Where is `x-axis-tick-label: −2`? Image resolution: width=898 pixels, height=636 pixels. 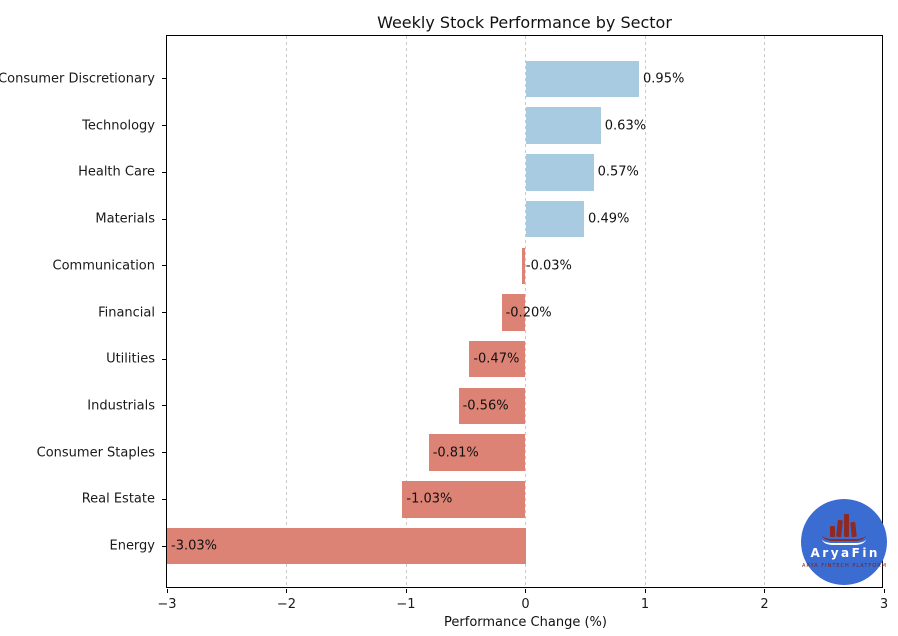 x-axis-tick-label: −2 is located at coordinates (286, 604).